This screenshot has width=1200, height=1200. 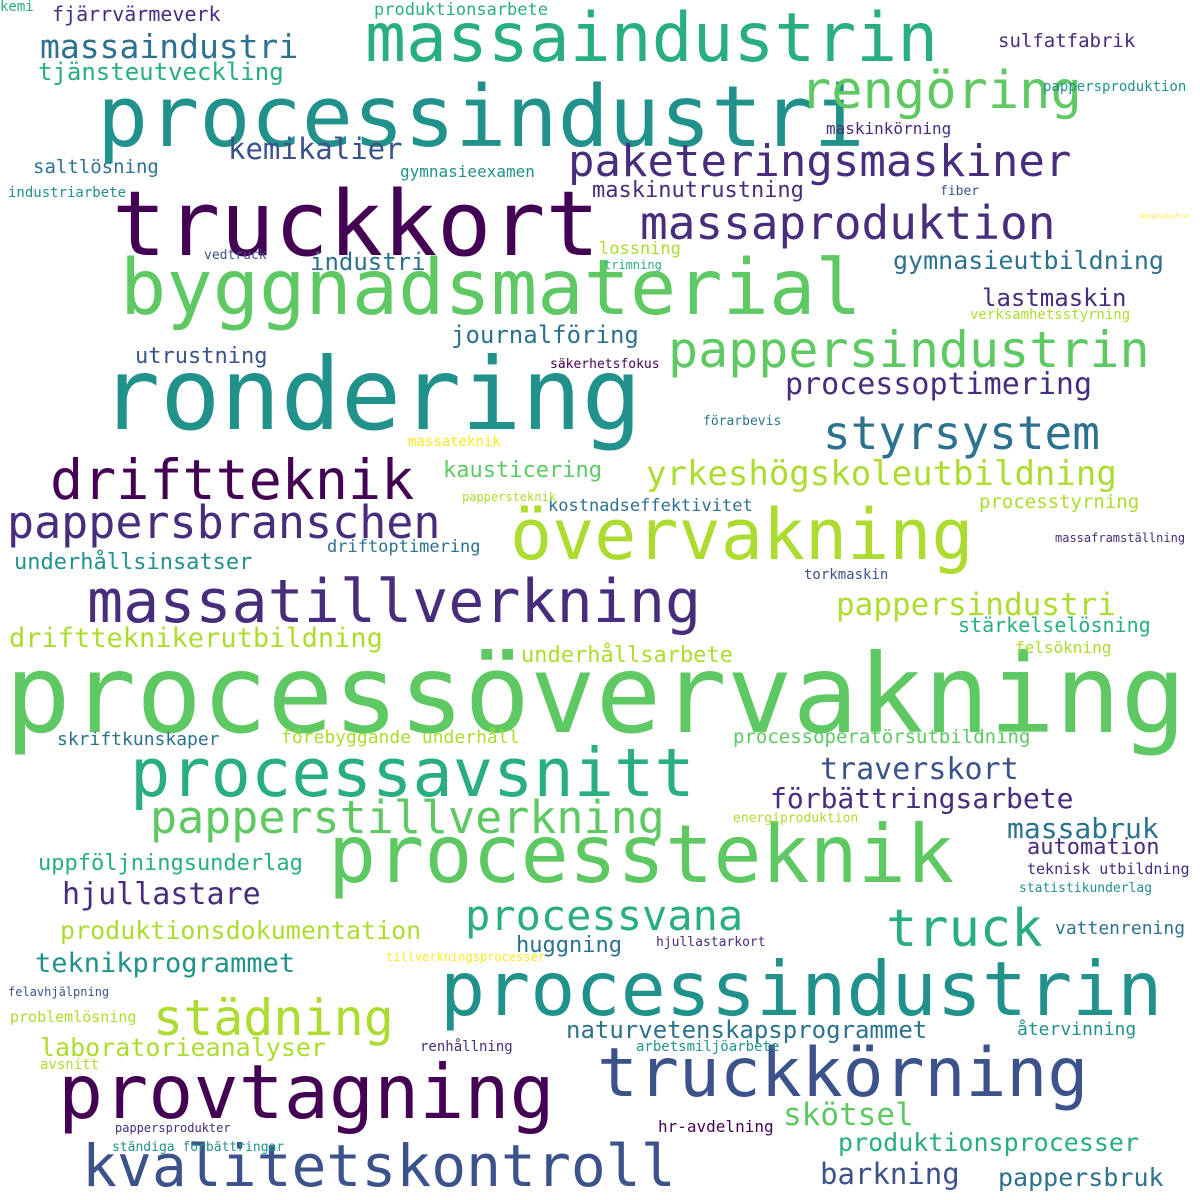 I want to click on word-truckkorning: truckkörning, so click(x=843, y=1073).